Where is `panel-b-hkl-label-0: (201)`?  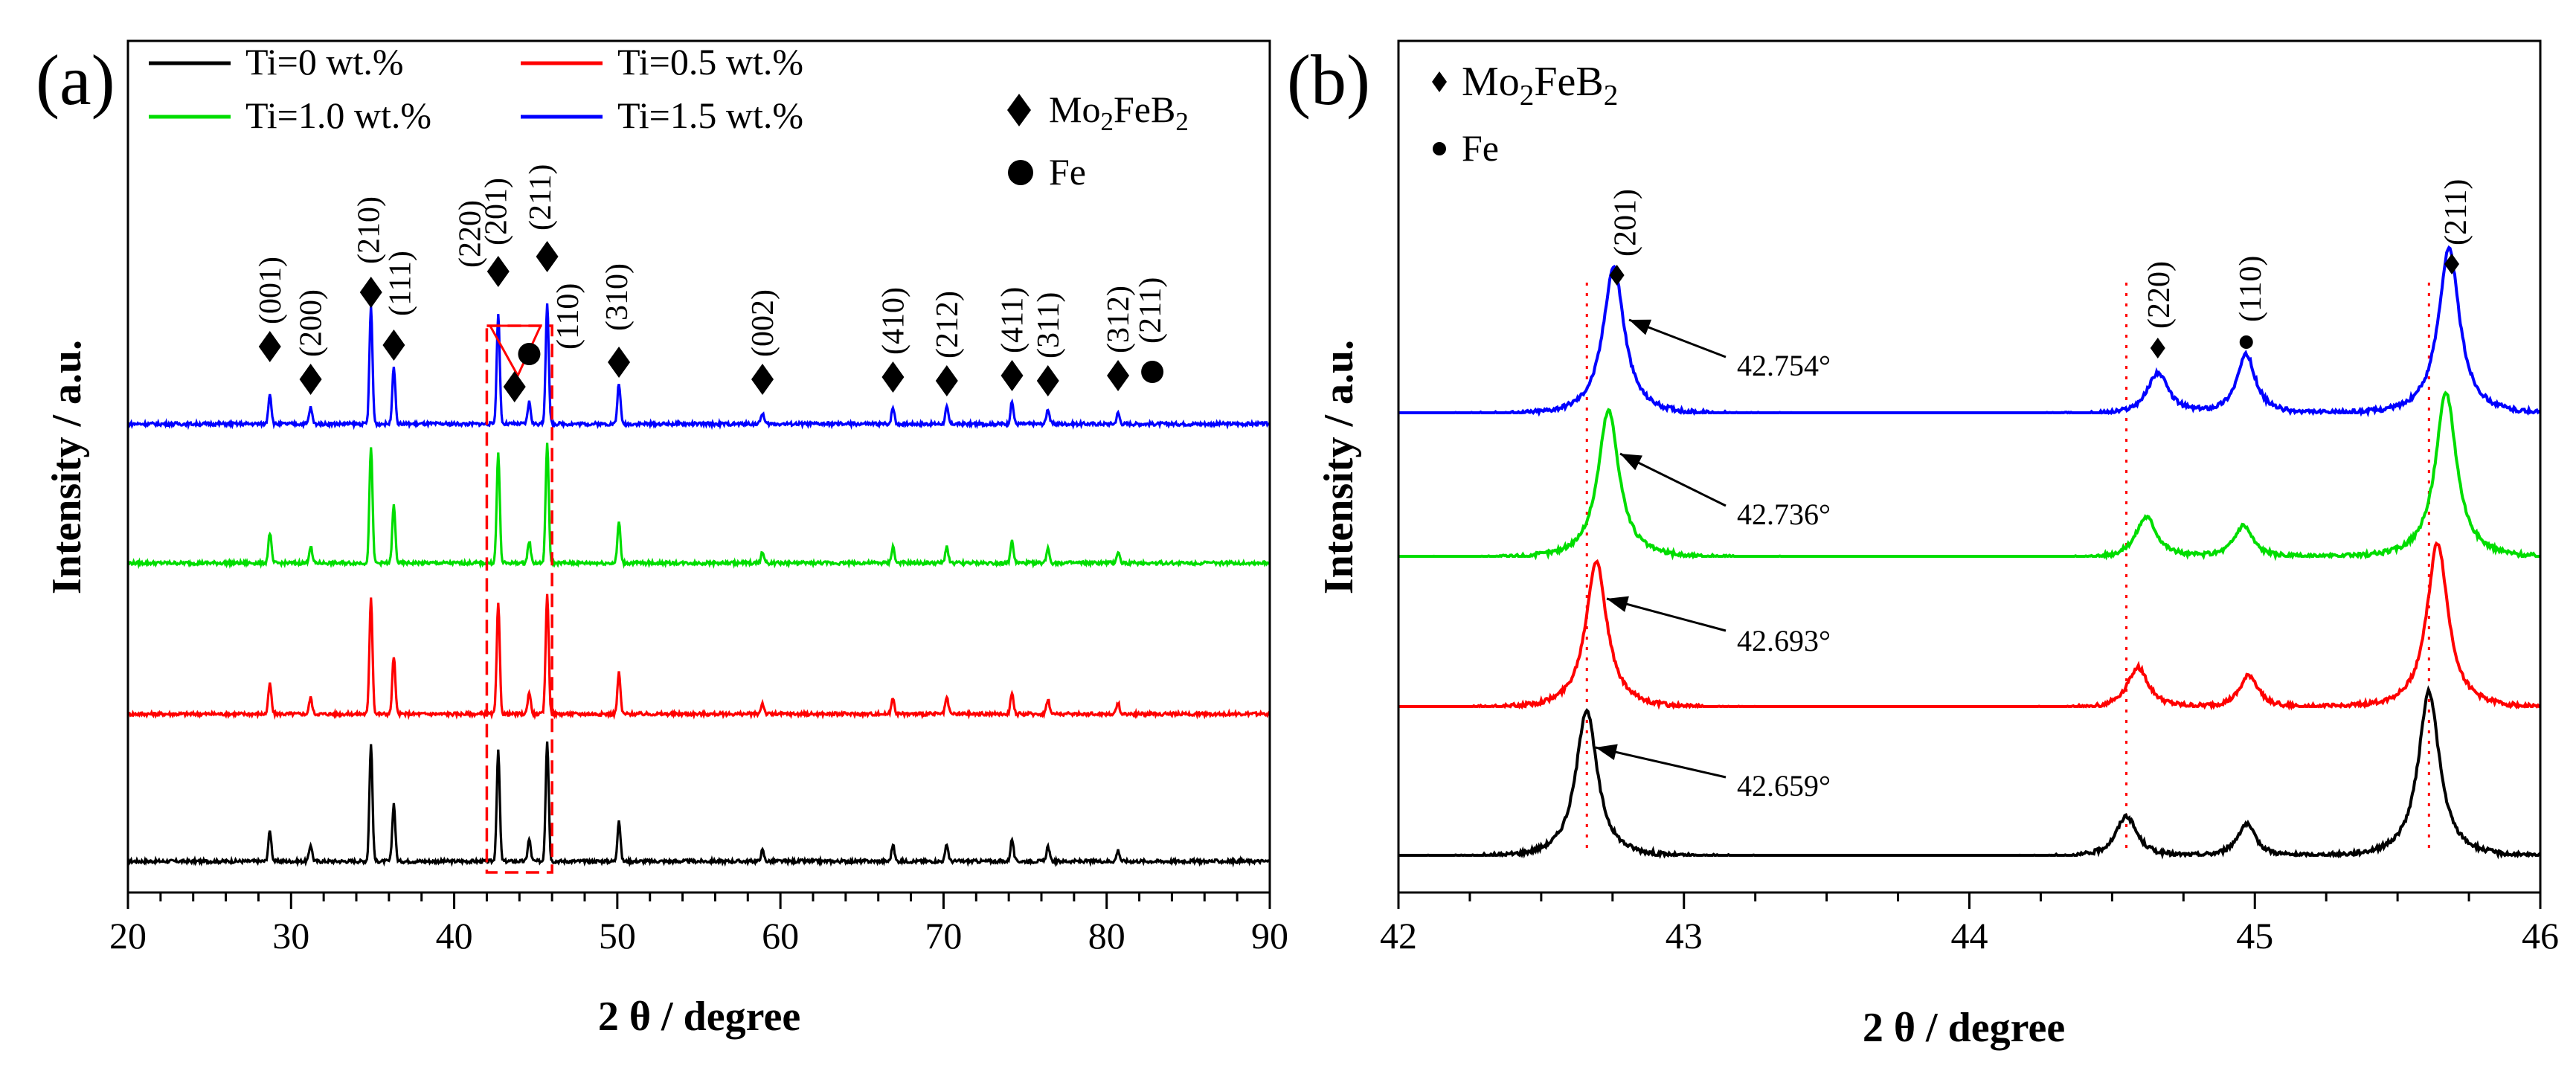 panel-b-hkl-label-0: (201) is located at coordinates (1626, 223).